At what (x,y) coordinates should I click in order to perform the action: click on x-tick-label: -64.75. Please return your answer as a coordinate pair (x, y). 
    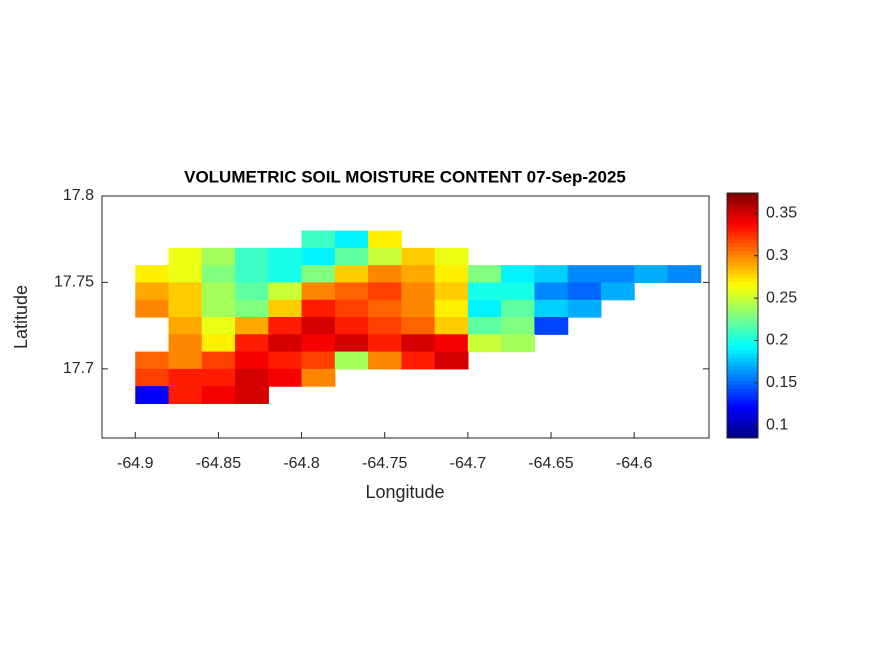
    Looking at the image, I should click on (384, 463).